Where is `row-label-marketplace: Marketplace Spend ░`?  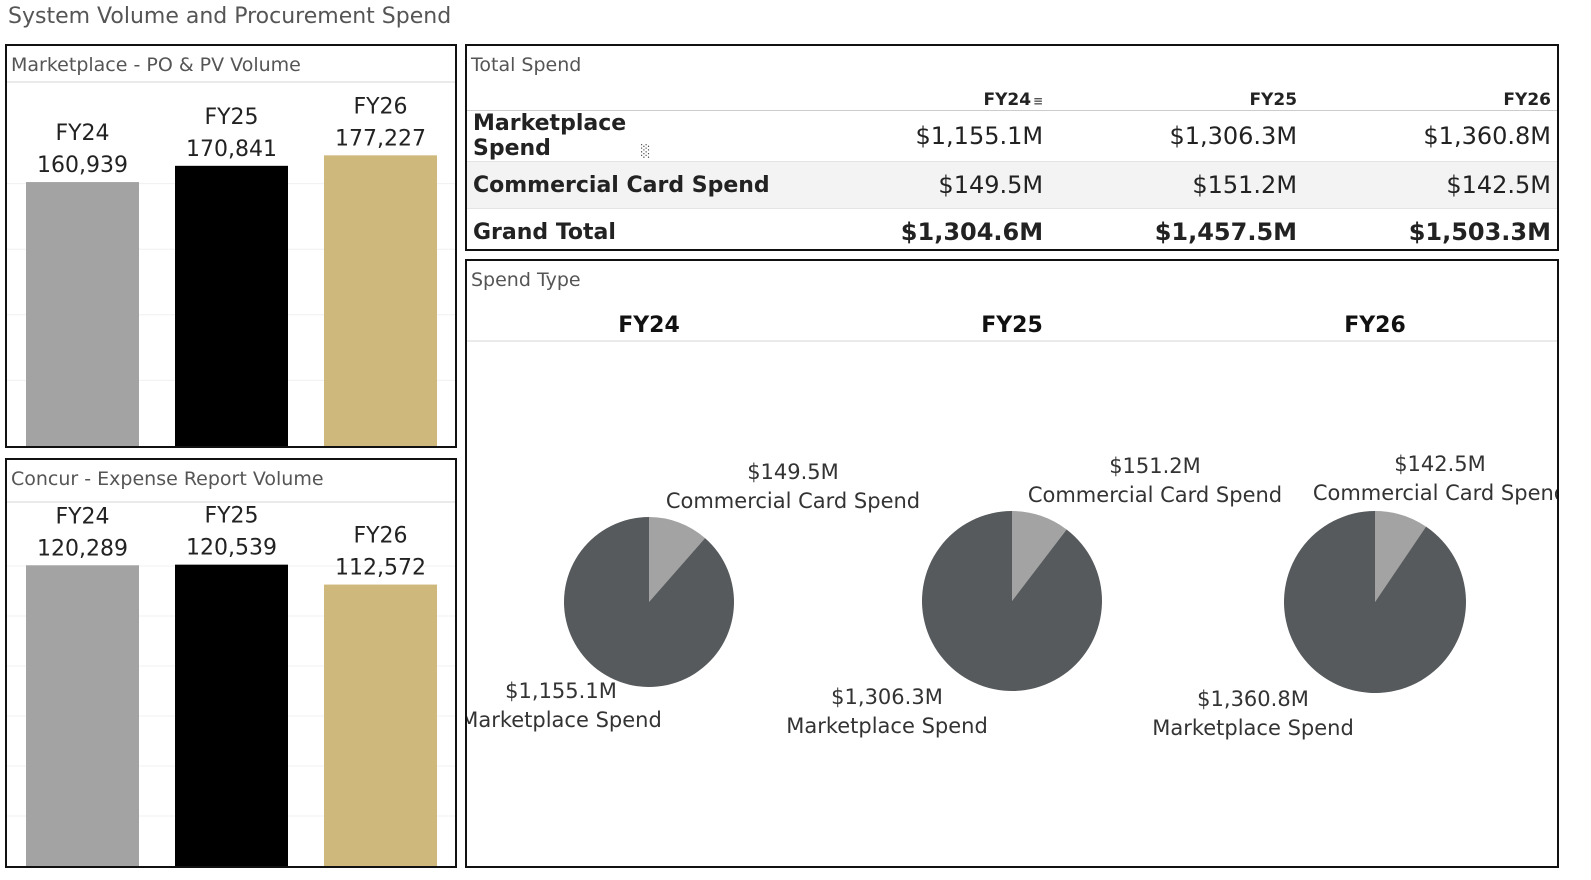
row-label-marketplace: Marketplace Spend ░ is located at coordinates (633, 136).